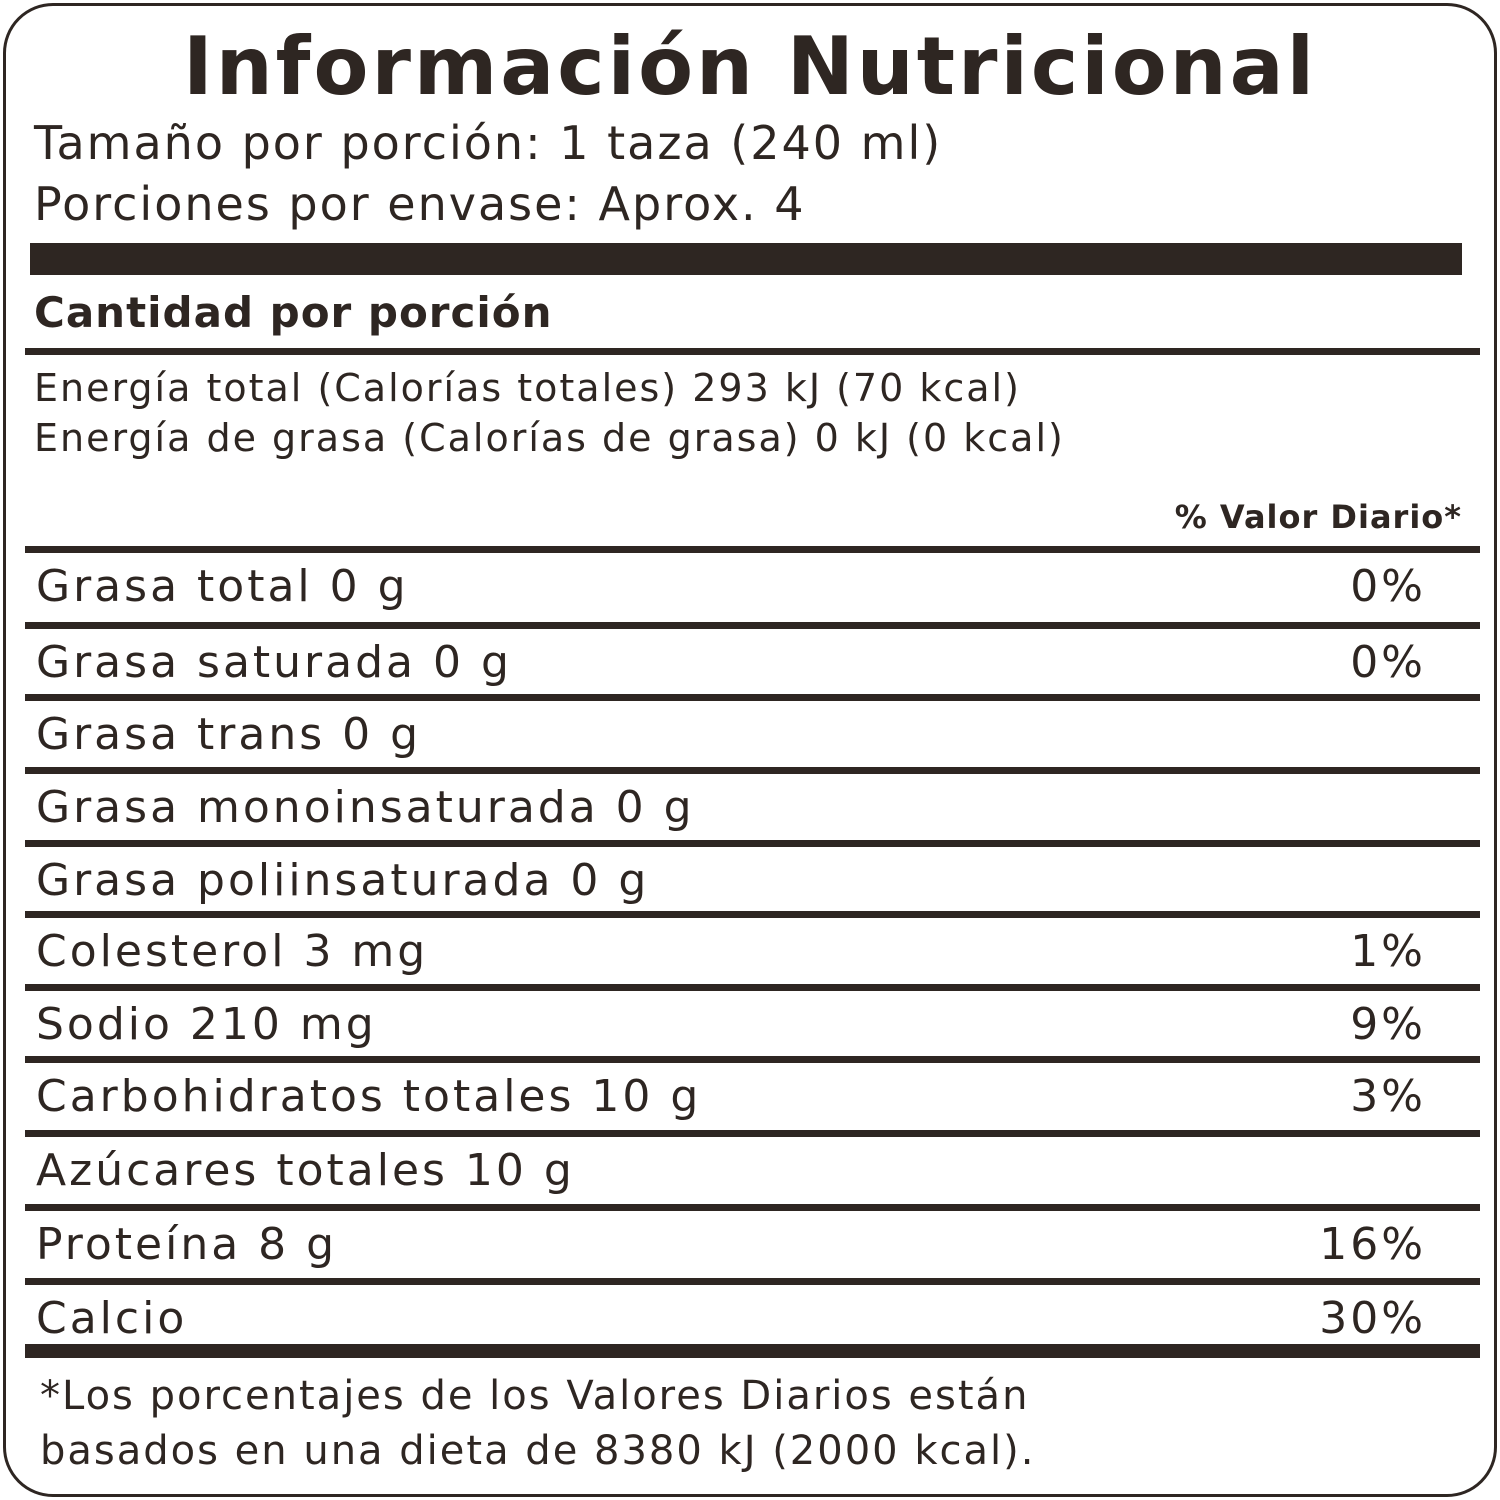  I want to click on nutrient-row: Grasa total 0 g 0%, so click(731, 586).